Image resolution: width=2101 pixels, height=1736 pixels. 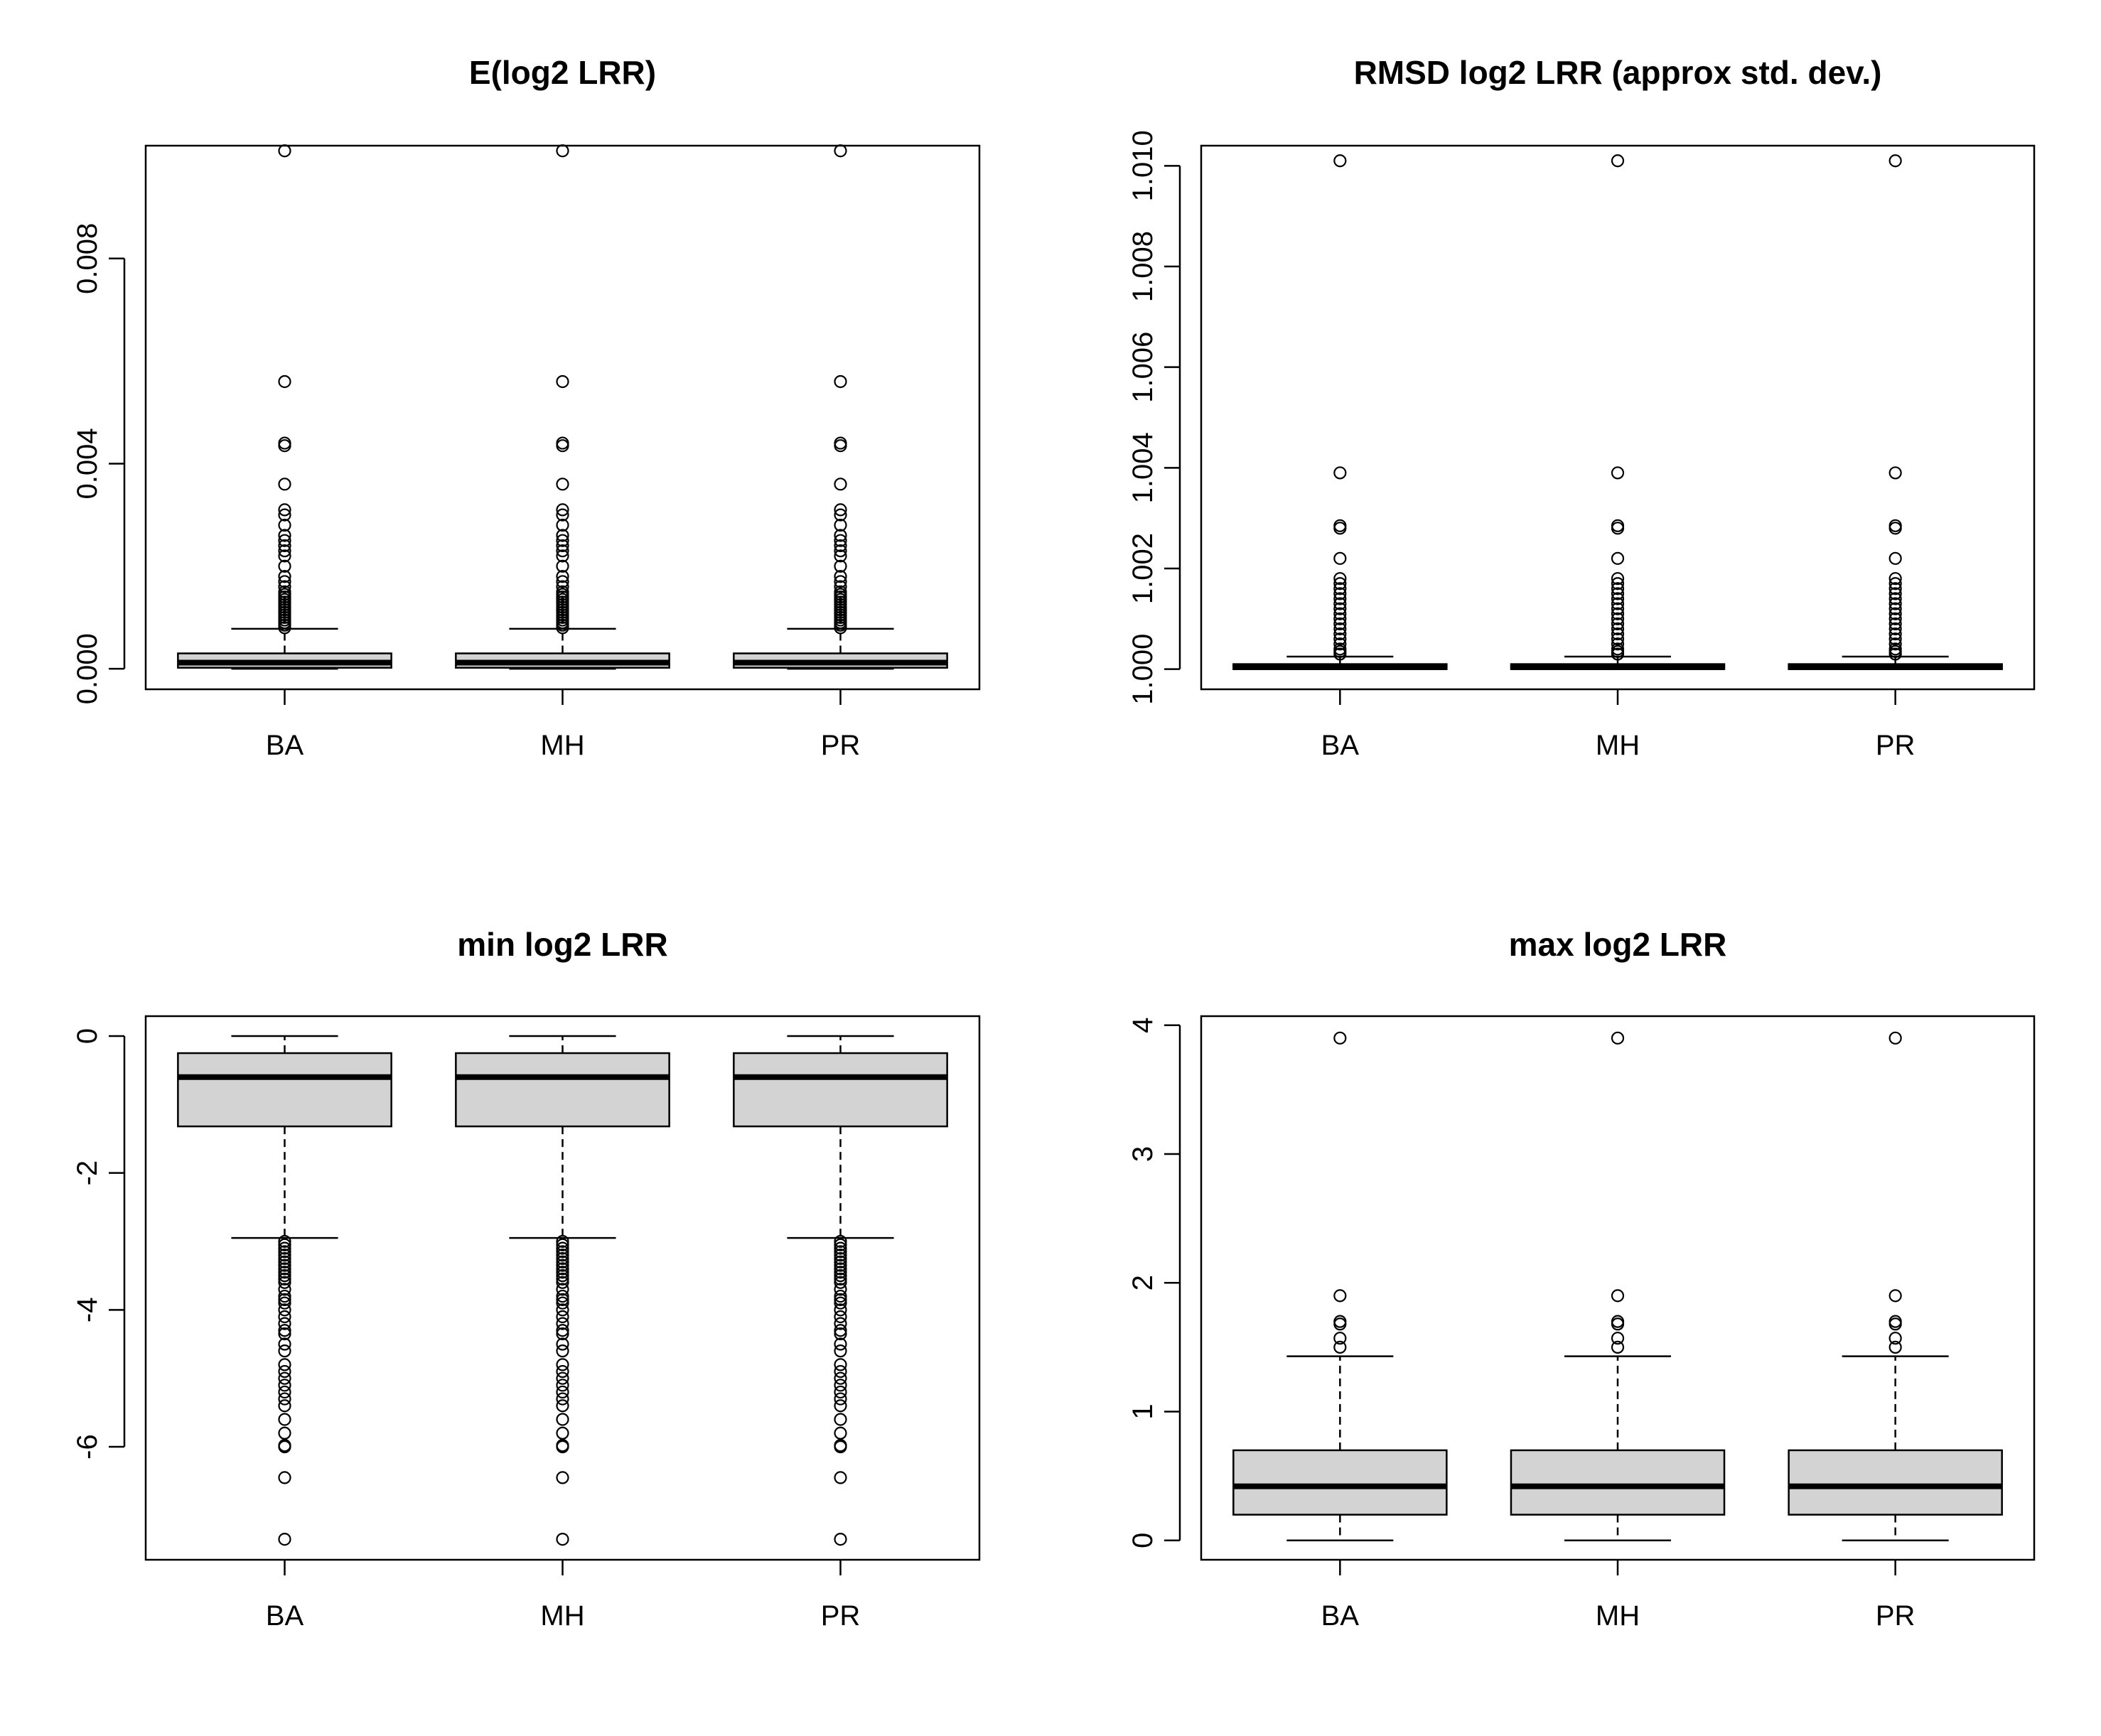 What do you see at coordinates (87, 463) in the screenshot?
I see `y-tick-label: 0.004` at bounding box center [87, 463].